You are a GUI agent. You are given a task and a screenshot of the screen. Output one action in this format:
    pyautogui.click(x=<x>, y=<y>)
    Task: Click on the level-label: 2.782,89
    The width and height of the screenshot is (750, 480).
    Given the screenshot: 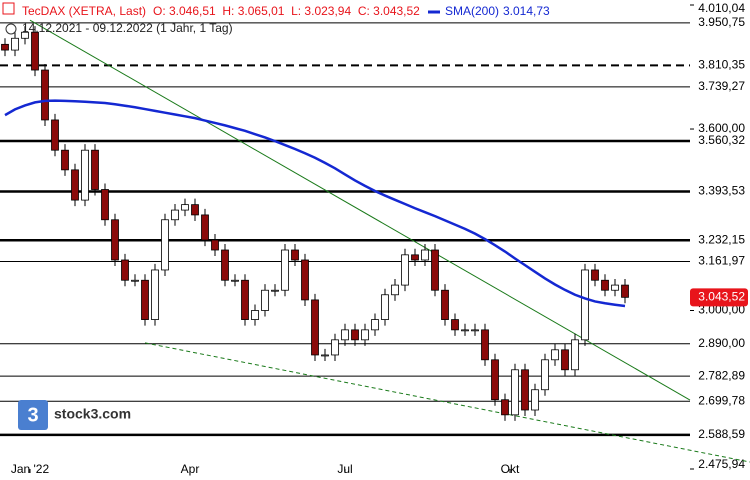 What is the action you would take?
    pyautogui.click(x=721, y=375)
    